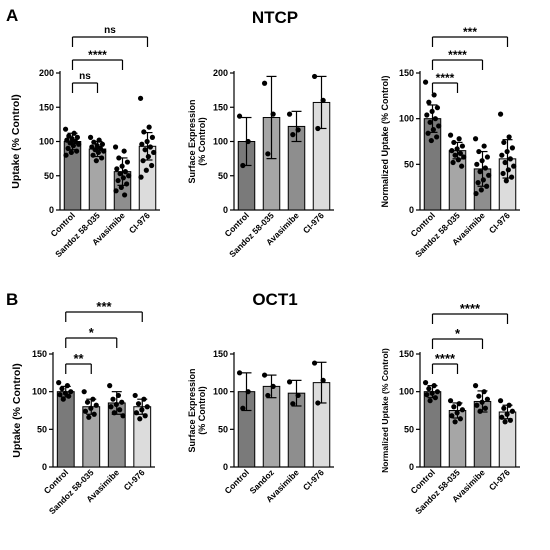  What do you see at coordinates (110, 30) in the screenshot?
I see `significance-label: ns` at bounding box center [110, 30].